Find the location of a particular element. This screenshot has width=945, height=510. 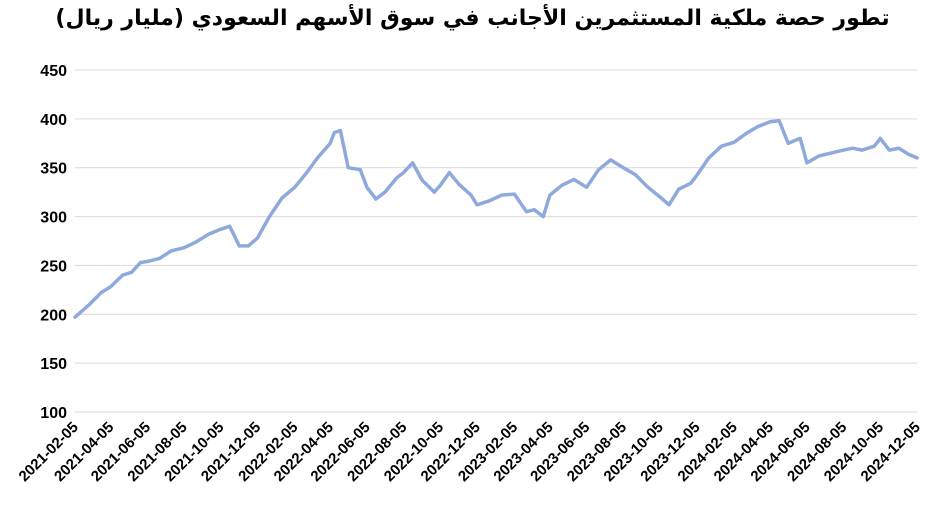

y-tick-label: 150 is located at coordinates (53, 364).